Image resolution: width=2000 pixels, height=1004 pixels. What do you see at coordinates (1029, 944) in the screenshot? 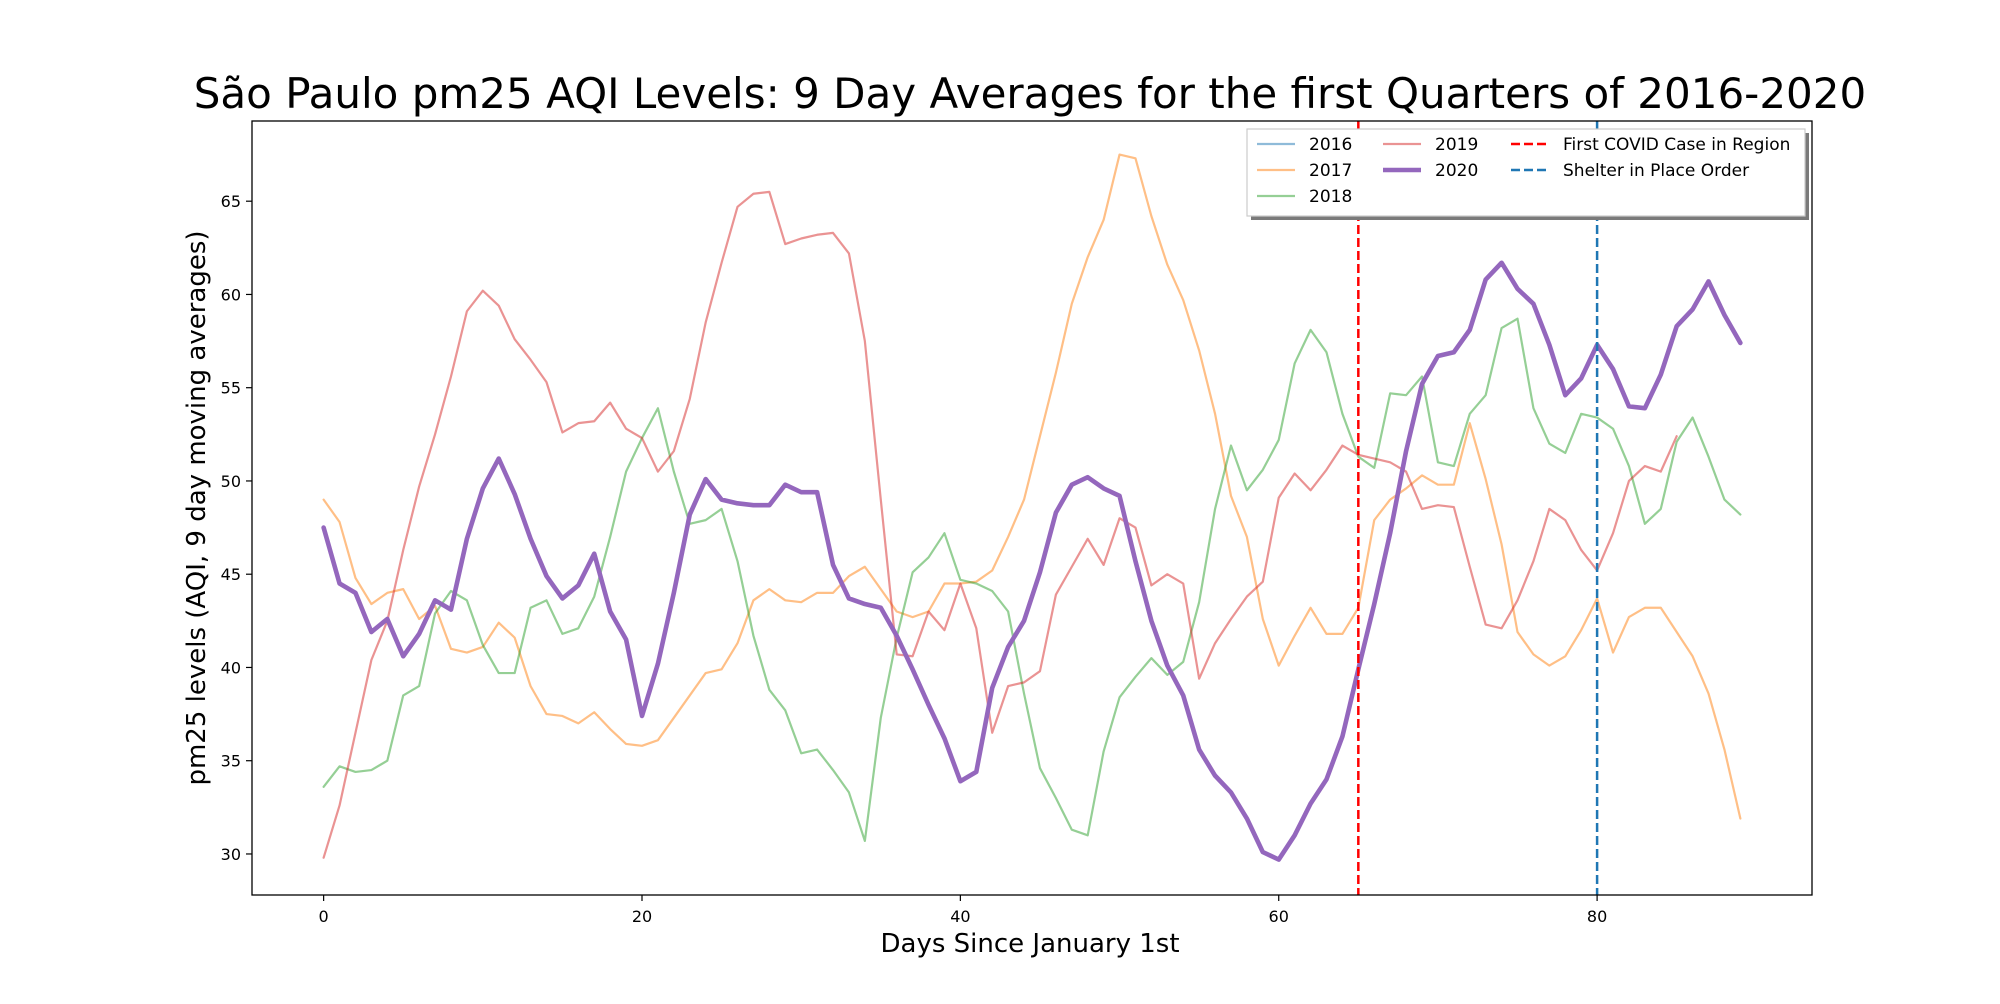
I see `x-axis-title: Days Since January 1st` at bounding box center [1029, 944].